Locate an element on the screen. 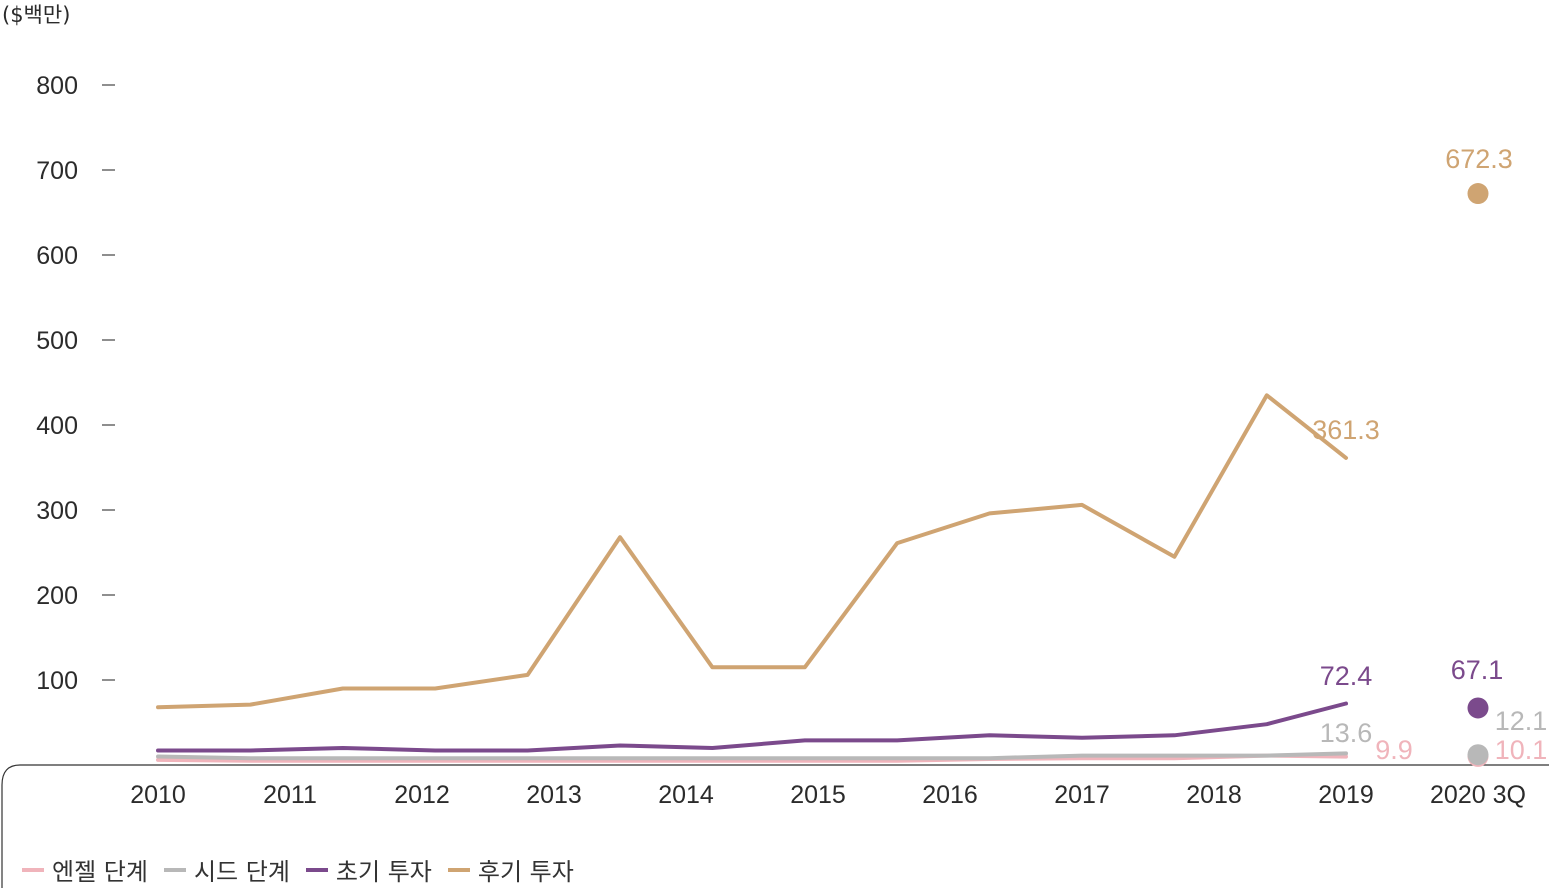 The height and width of the screenshot is (888, 1549). legend-item: 시드 단계 is located at coordinates (226, 869).